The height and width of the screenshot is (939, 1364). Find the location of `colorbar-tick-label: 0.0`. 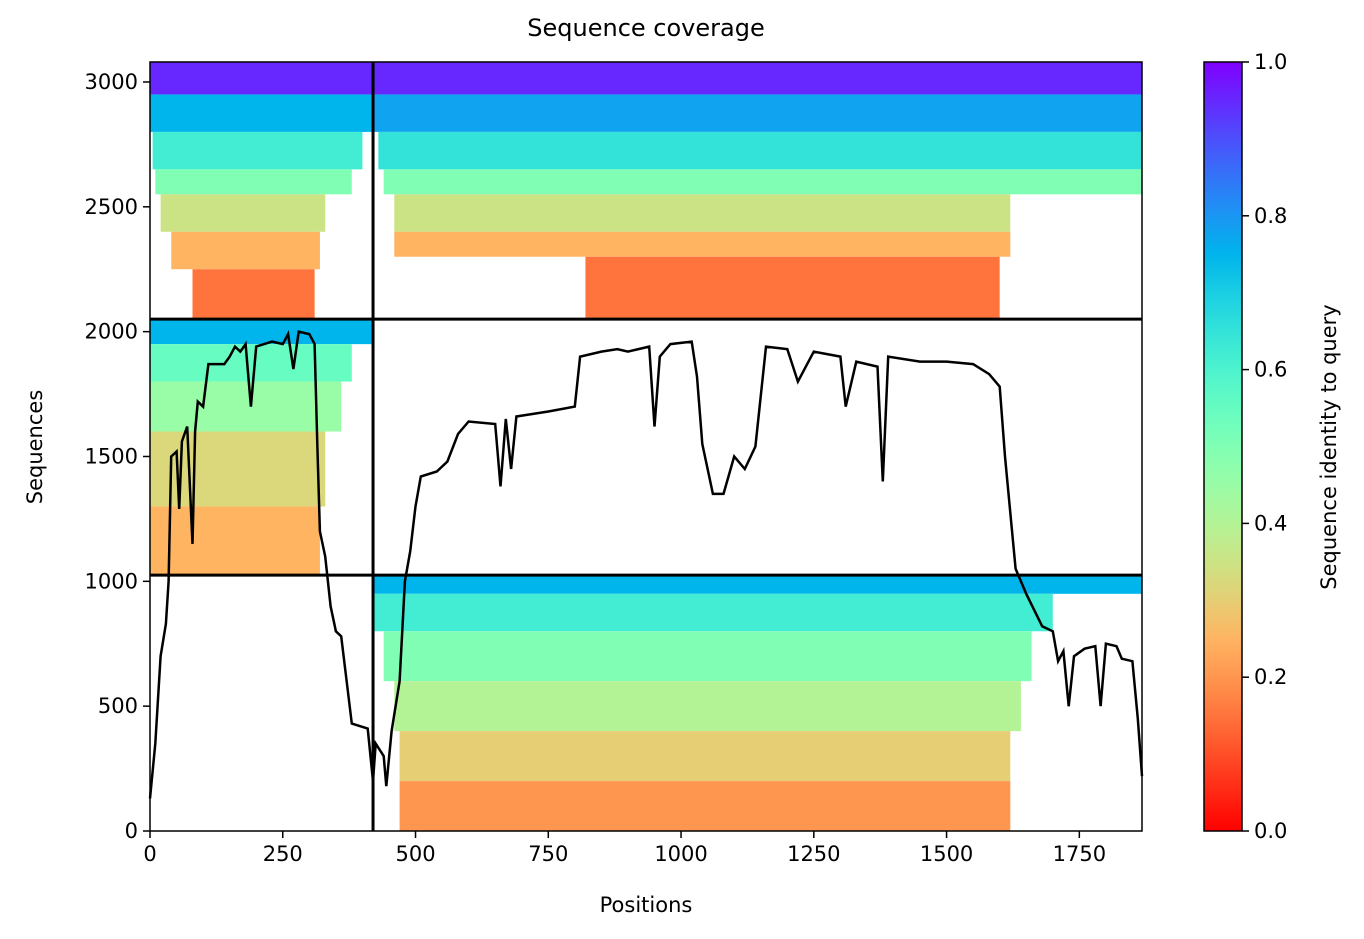

colorbar-tick-label: 0.0 is located at coordinates (1270, 831).